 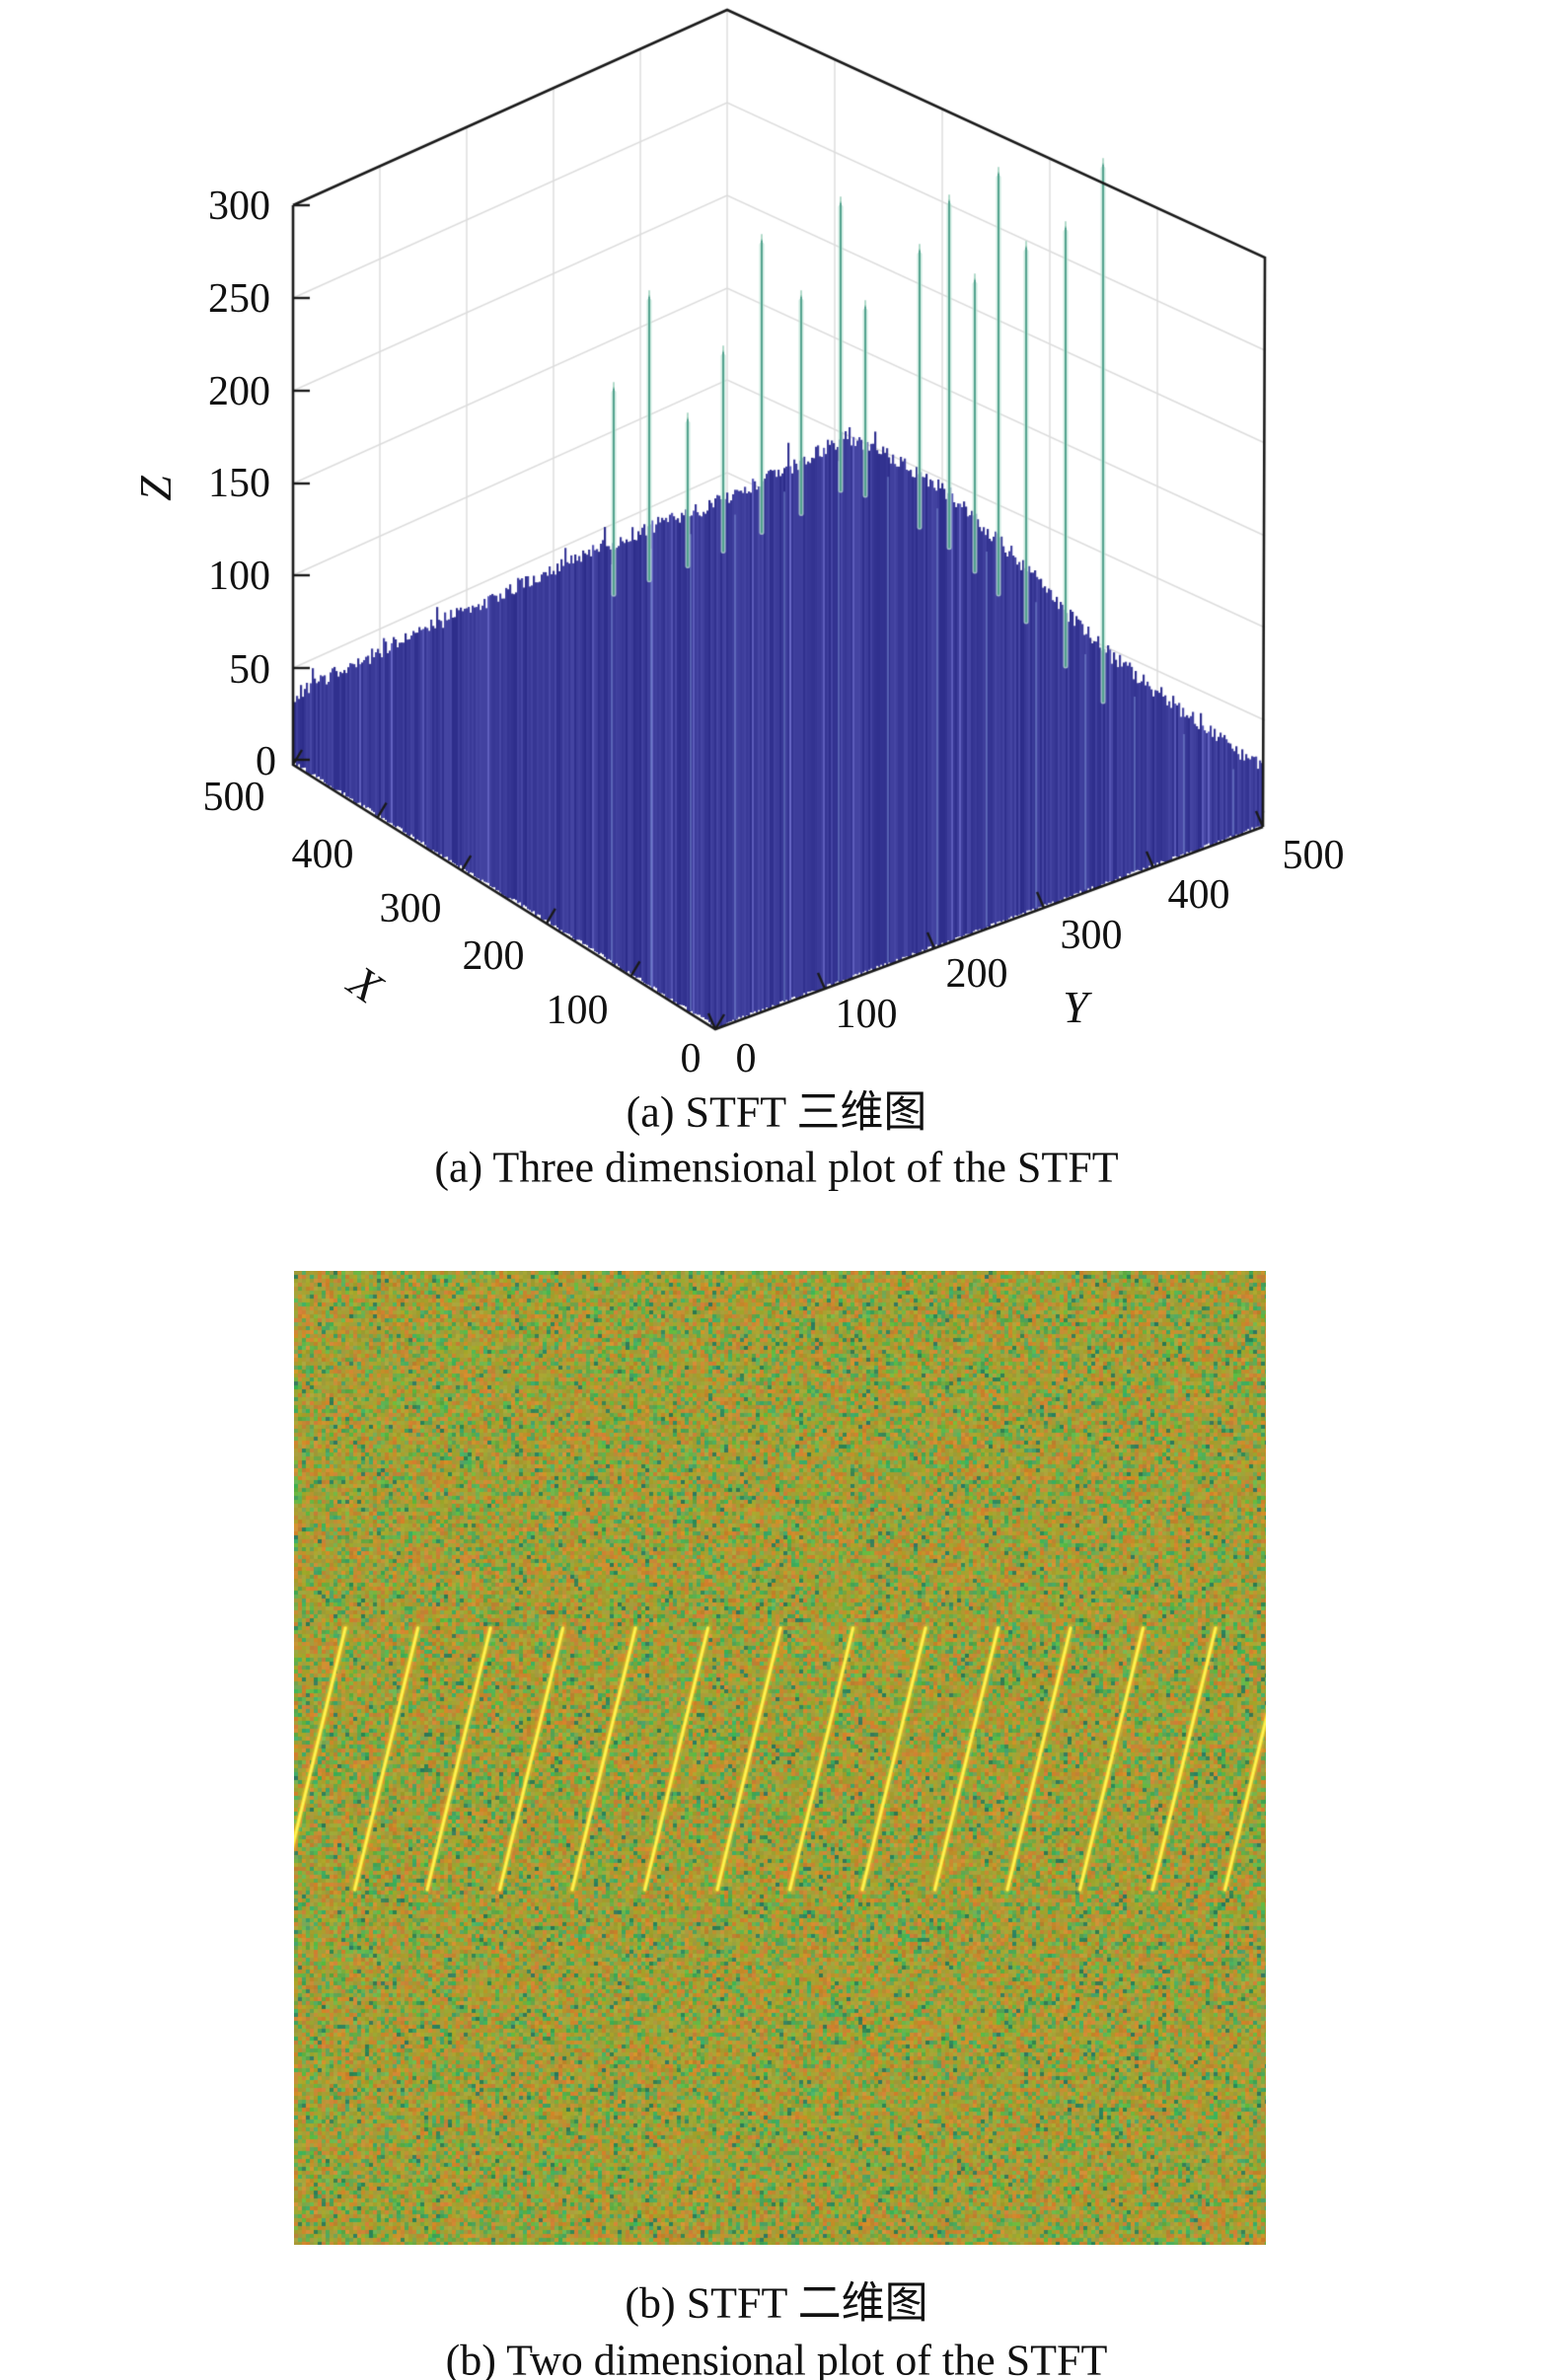 I want to click on y-tick-300: 300, so click(x=1091, y=935).